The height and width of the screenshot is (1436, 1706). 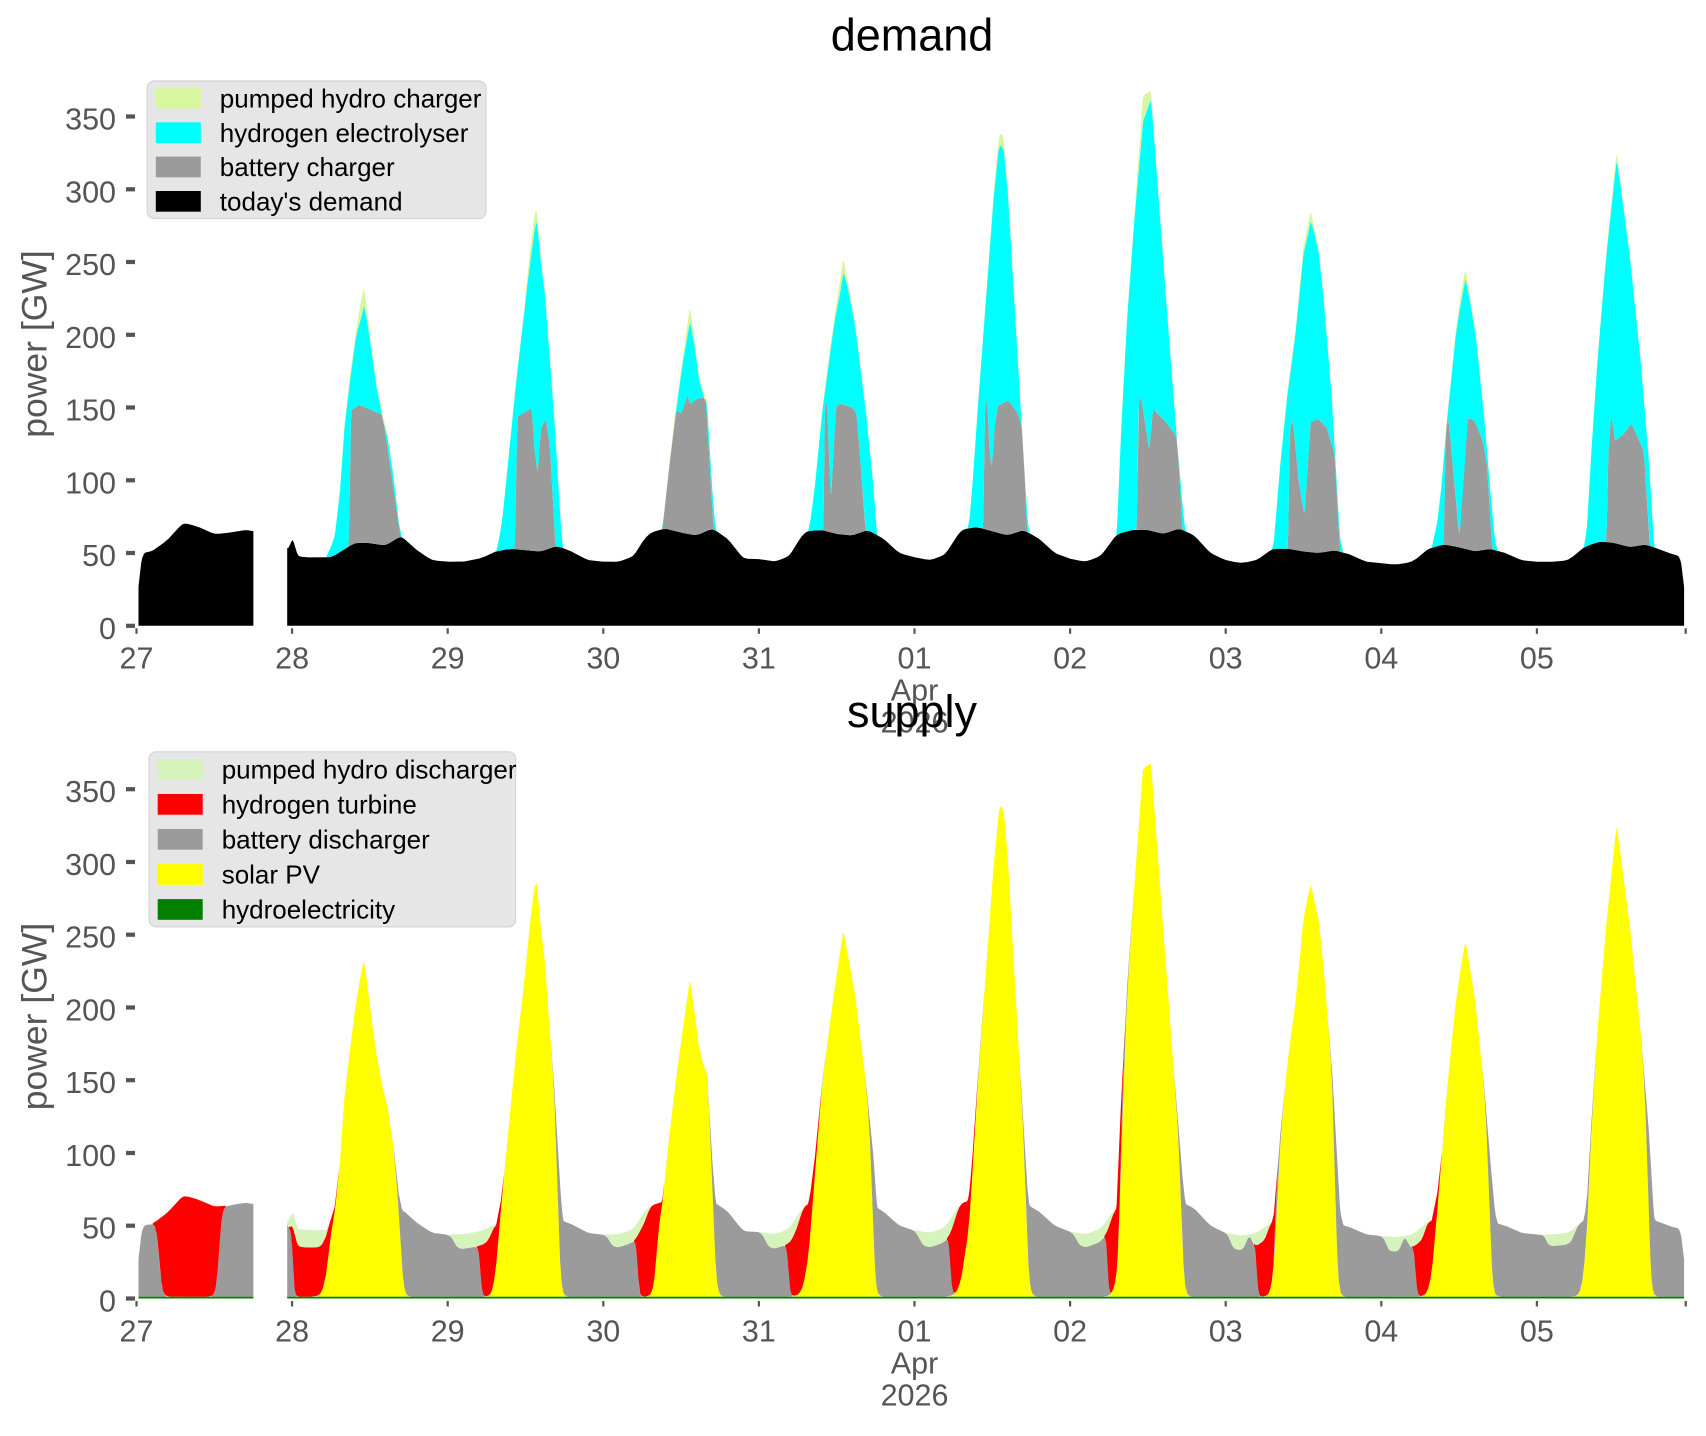 What do you see at coordinates (326, 840) in the screenshot?
I see `svg-text: battery discharger` at bounding box center [326, 840].